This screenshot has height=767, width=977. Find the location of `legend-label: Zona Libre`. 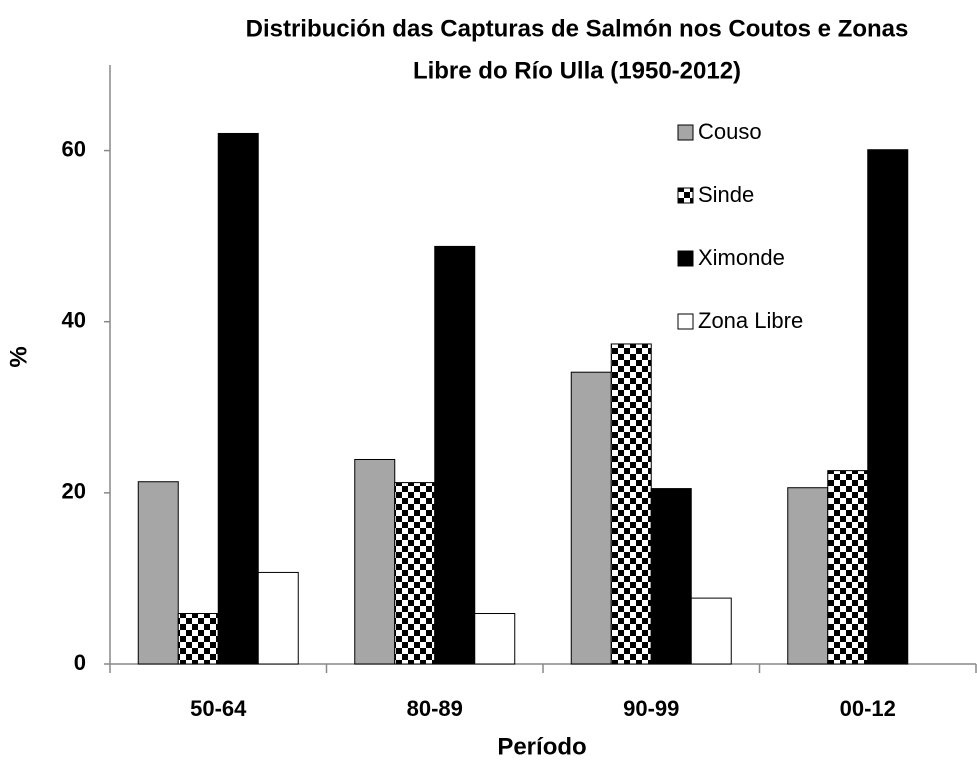

legend-label: Zona Libre is located at coordinates (750, 320).